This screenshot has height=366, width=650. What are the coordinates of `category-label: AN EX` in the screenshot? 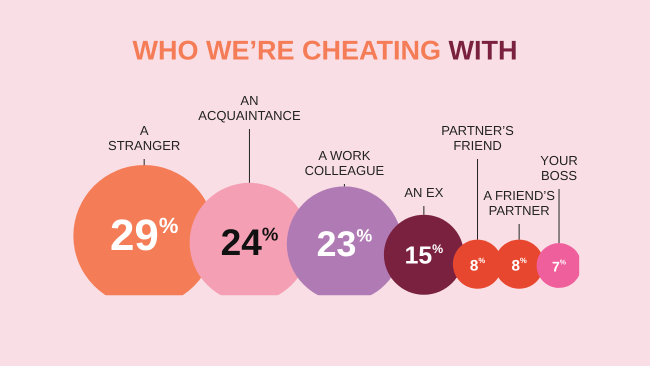 It's located at (424, 192).